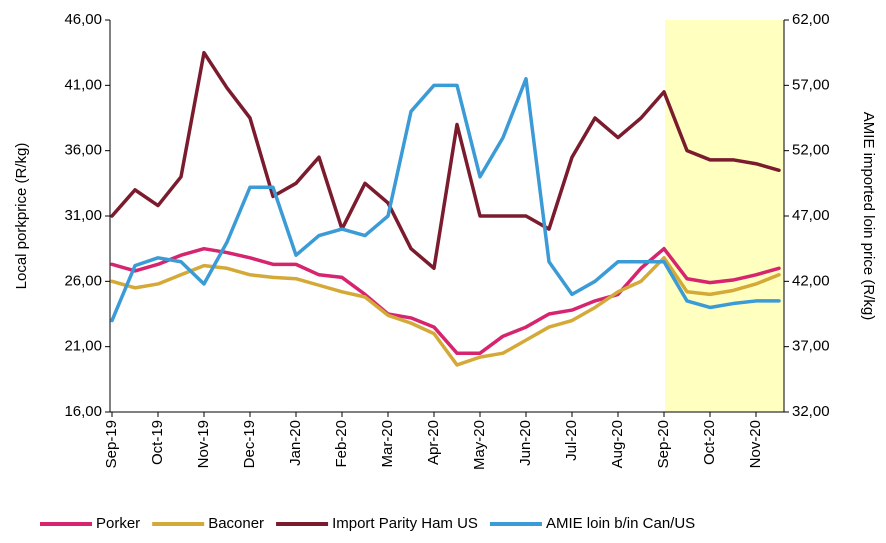 The width and height of the screenshot is (886, 543). I want to click on y-tick-label: 46,00, so click(83, 19).